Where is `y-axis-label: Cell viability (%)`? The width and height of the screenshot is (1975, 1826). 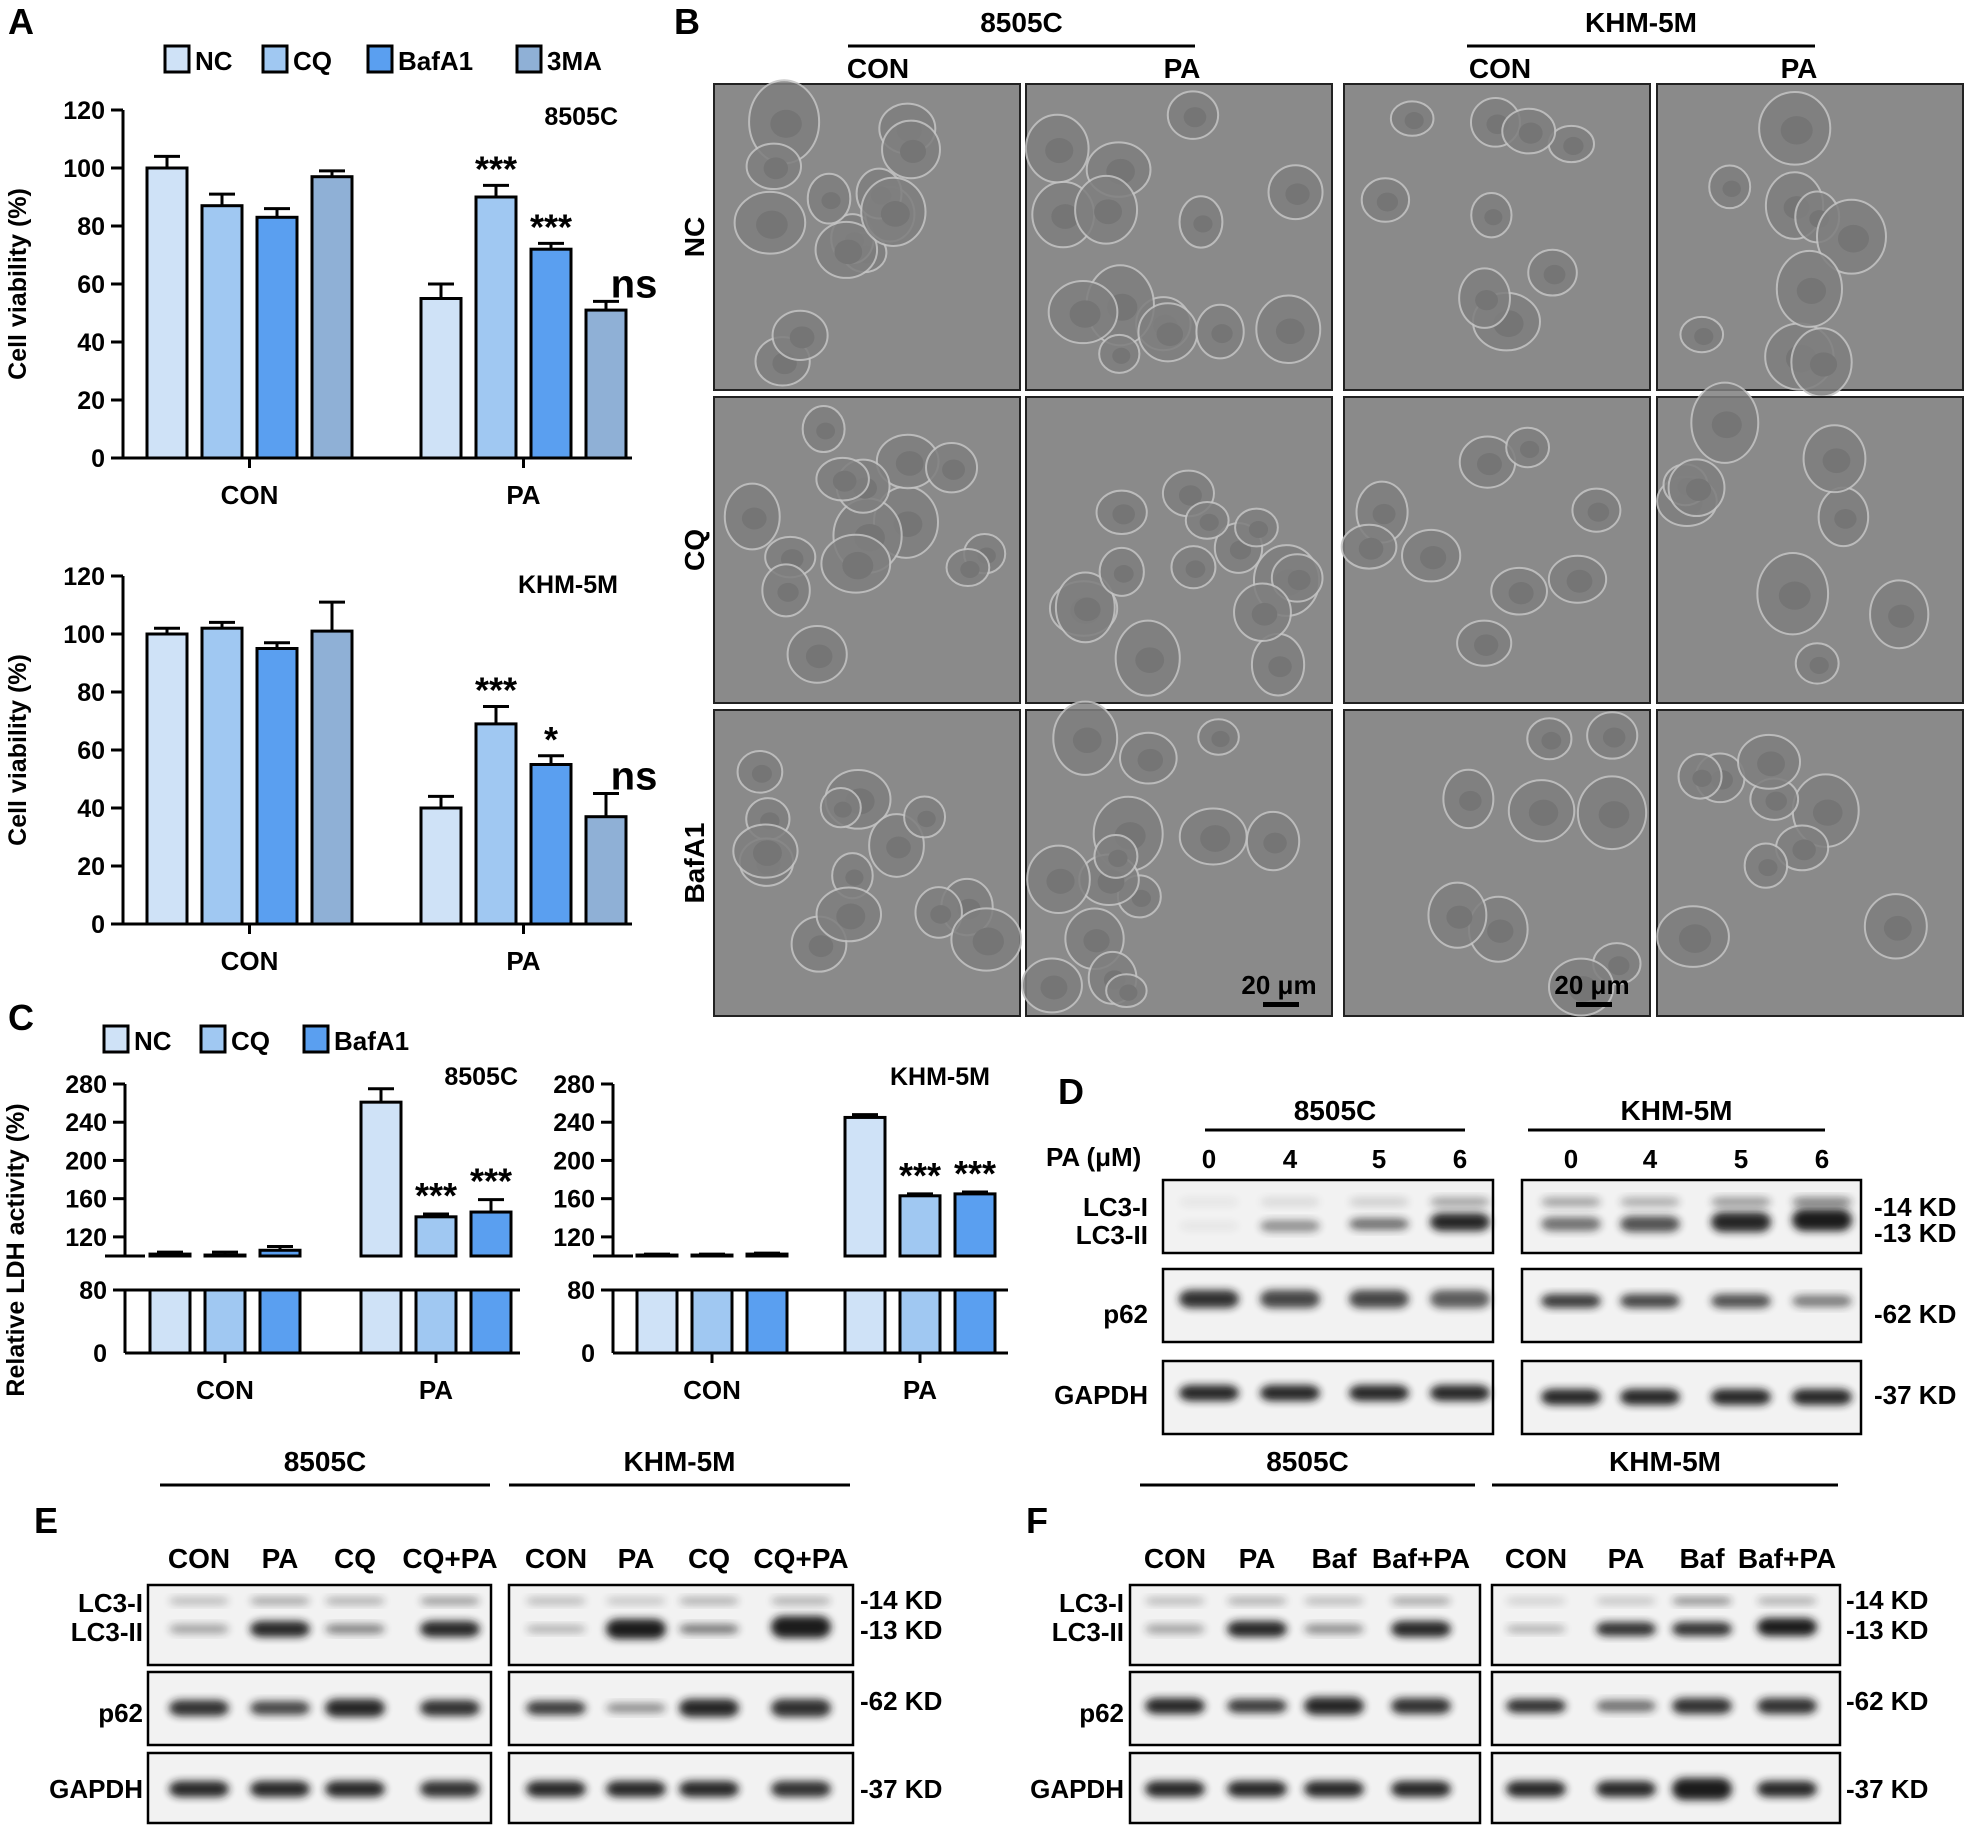
y-axis-label: Cell viability (%) is located at coordinates (18, 750).